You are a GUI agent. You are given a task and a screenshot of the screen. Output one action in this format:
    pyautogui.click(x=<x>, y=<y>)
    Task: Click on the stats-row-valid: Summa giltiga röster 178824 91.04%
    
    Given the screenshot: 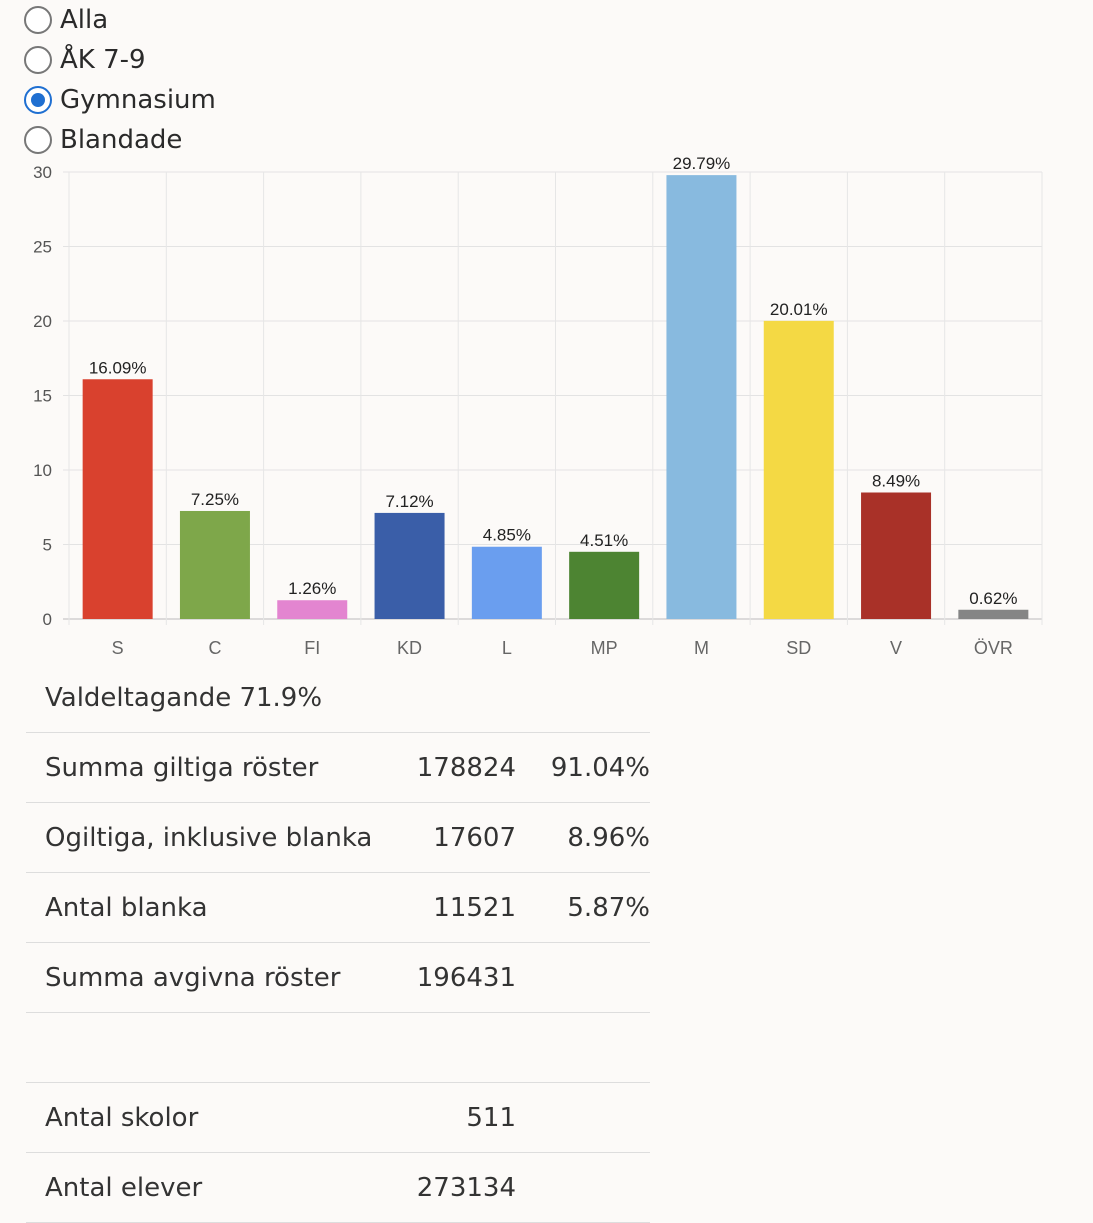 What is the action you would take?
    pyautogui.click(x=338, y=768)
    